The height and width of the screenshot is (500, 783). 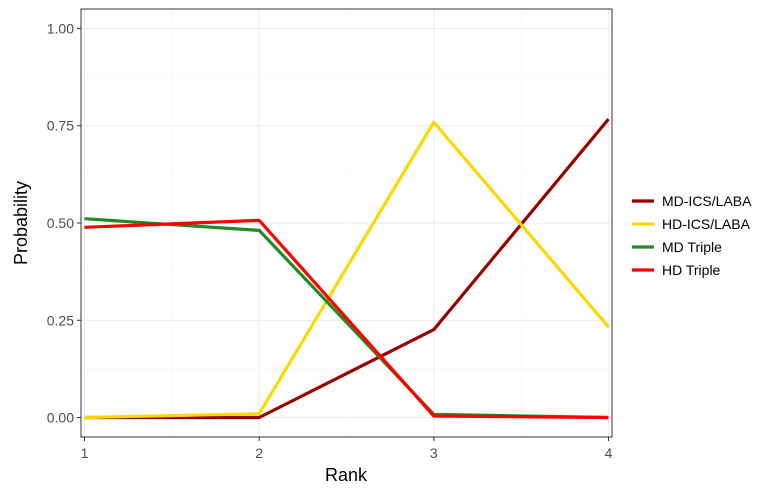 I want to click on y-tick-label: 0.75, so click(x=60, y=126).